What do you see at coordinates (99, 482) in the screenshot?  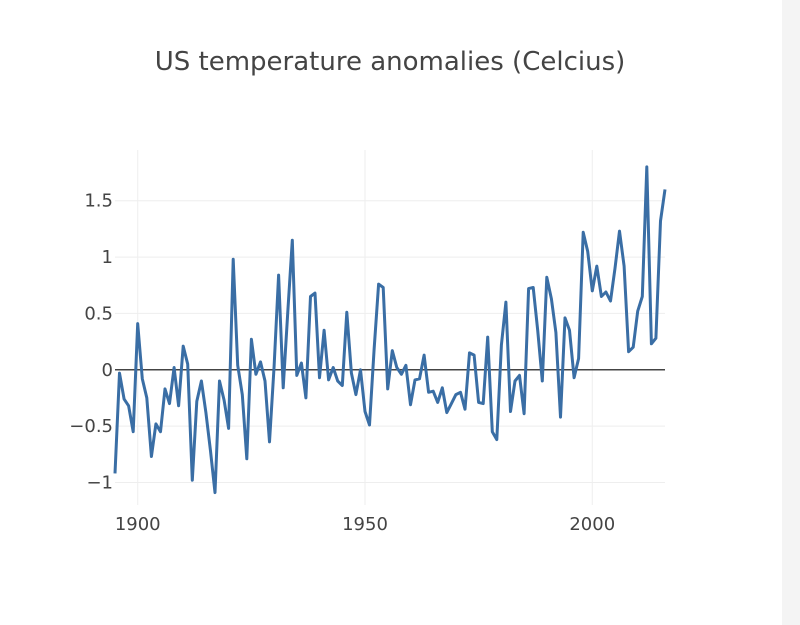 I see `y-tick-label: −1` at bounding box center [99, 482].